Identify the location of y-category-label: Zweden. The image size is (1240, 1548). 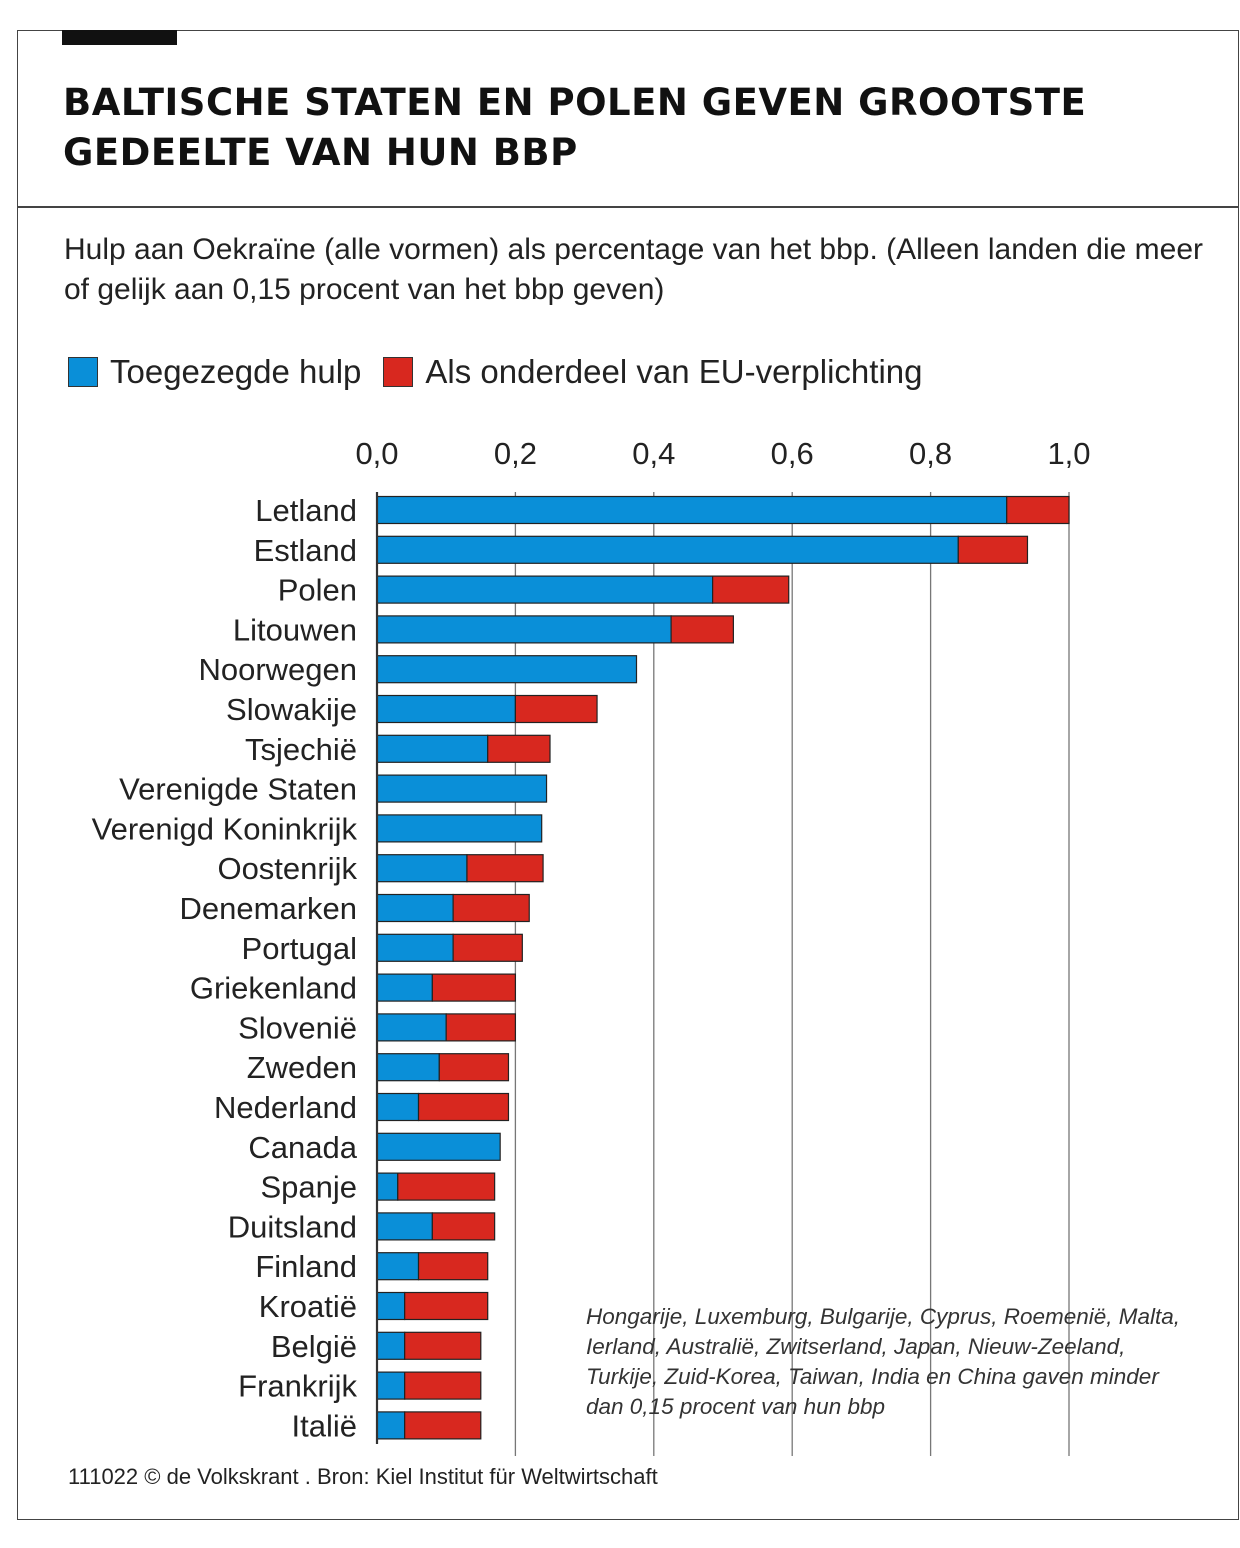
(302, 1067).